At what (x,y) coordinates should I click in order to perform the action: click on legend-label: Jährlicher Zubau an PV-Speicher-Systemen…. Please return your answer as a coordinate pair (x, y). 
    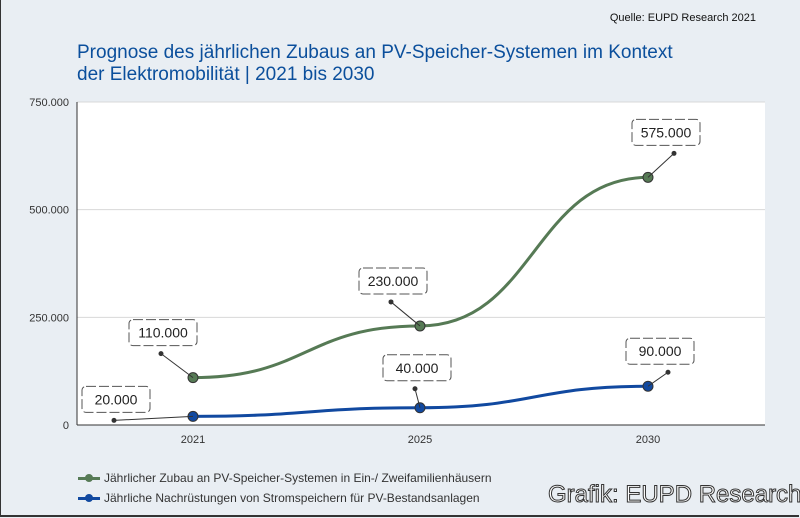
    Looking at the image, I should click on (298, 478).